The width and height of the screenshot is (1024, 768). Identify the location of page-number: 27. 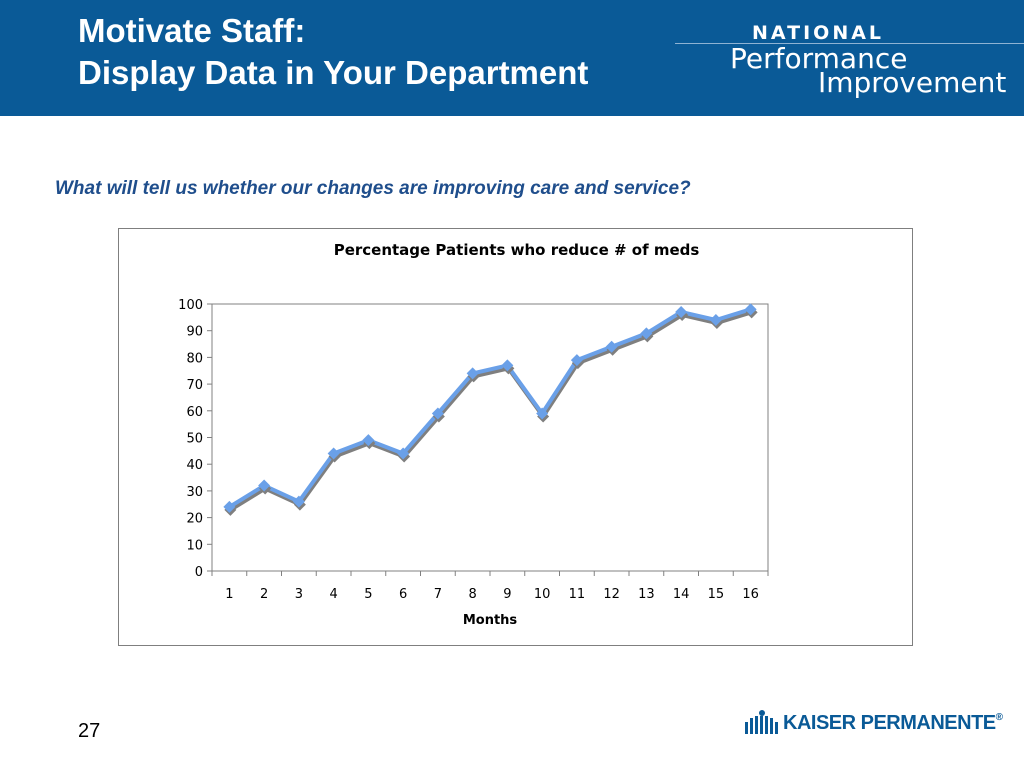
(89, 731).